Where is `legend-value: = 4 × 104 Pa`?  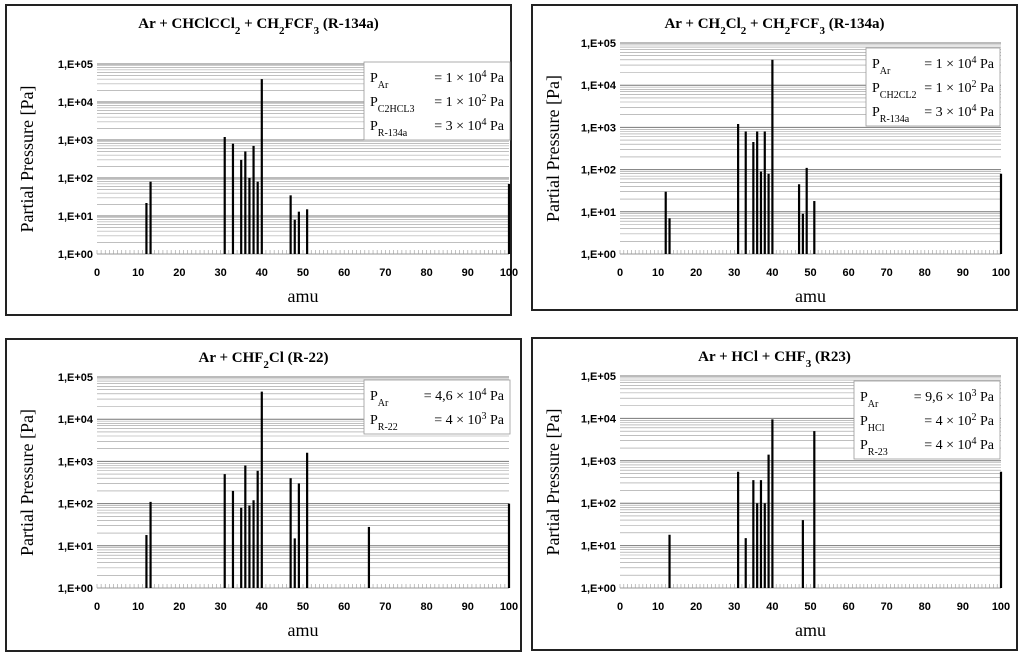
legend-value: = 4 × 104 Pa is located at coordinates (959, 445).